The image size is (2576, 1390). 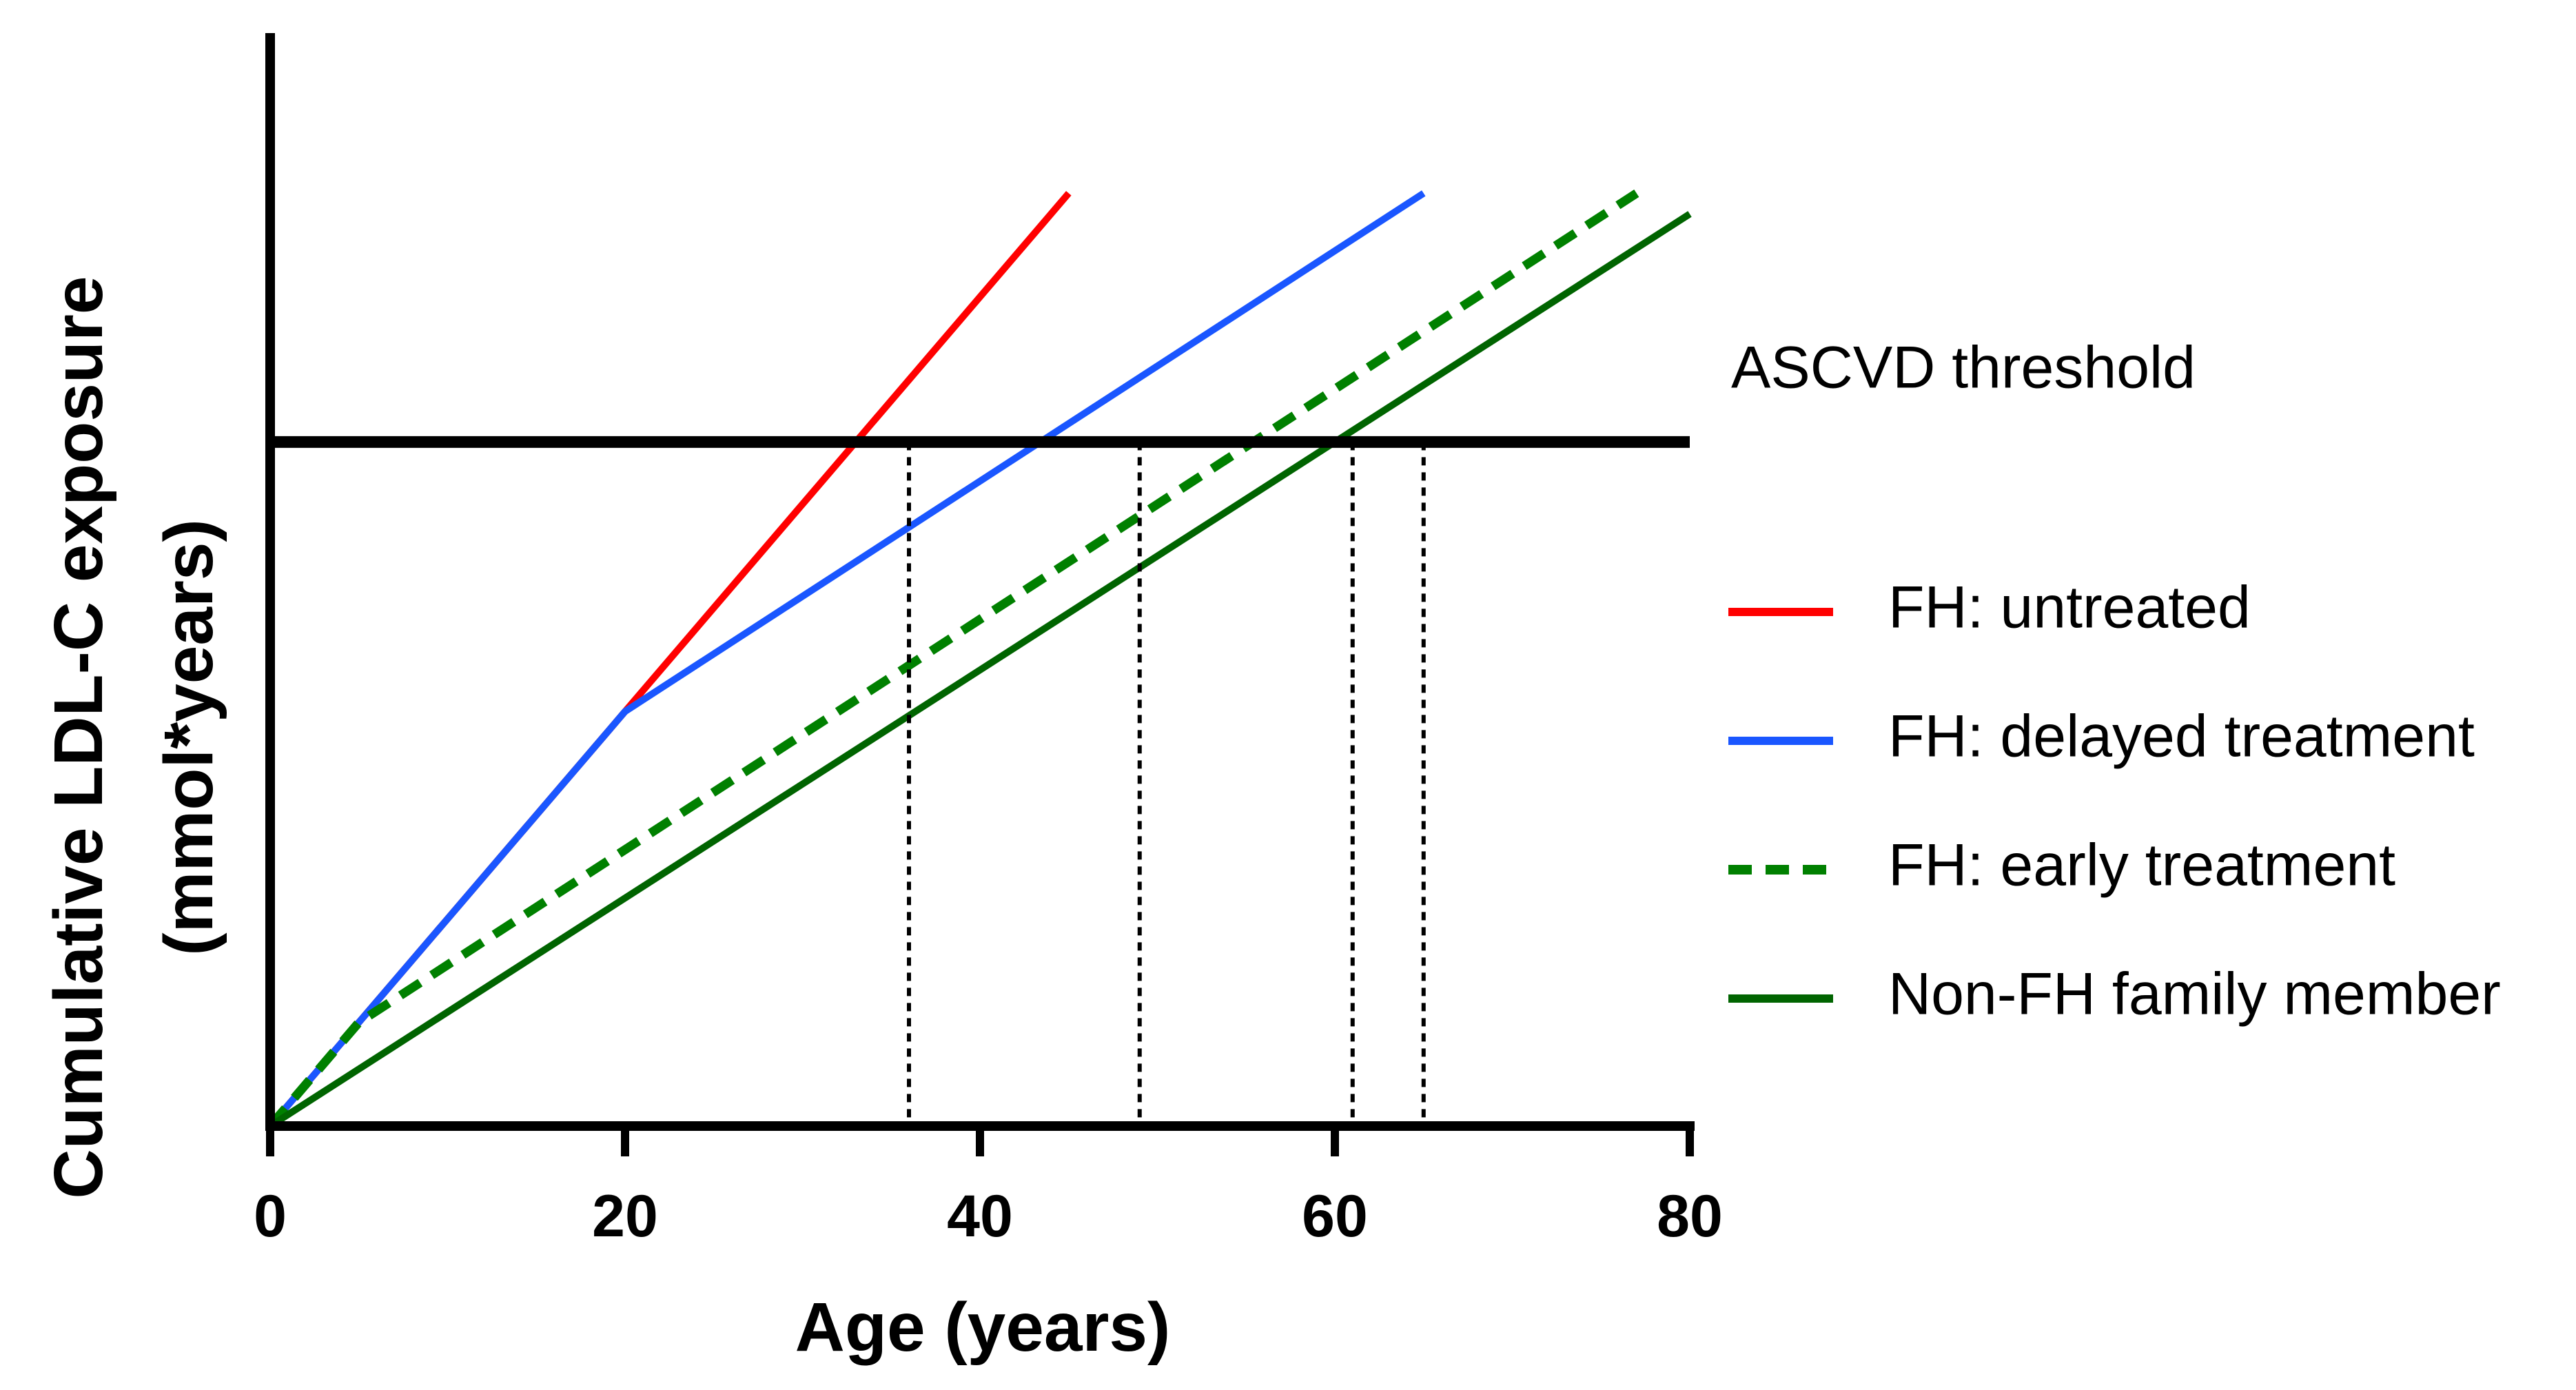 What do you see at coordinates (980, 1216) in the screenshot?
I see `x-tick-label-40: 40` at bounding box center [980, 1216].